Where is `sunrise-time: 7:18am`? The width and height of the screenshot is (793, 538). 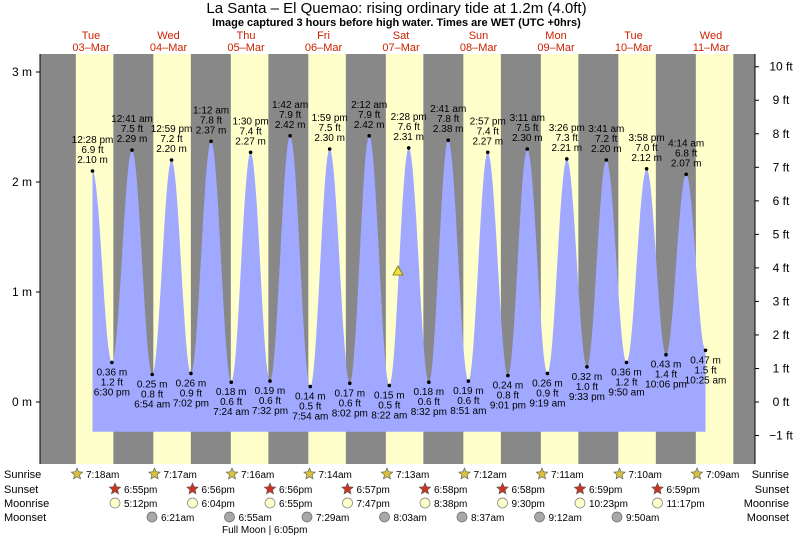 sunrise-time: 7:18am is located at coordinates (102, 475).